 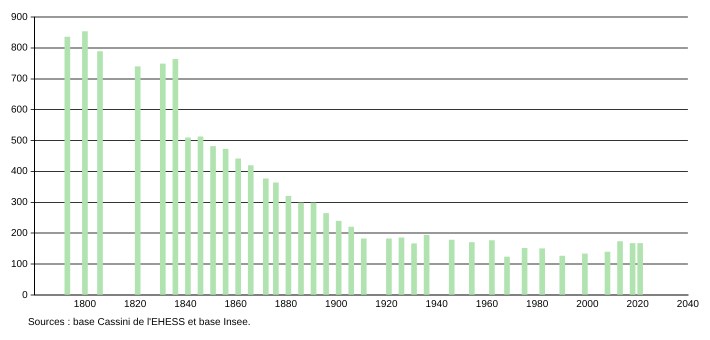 I want to click on source-note: Sources : base Cassini de l'EHESS et base Insee., so click(x=140, y=322).